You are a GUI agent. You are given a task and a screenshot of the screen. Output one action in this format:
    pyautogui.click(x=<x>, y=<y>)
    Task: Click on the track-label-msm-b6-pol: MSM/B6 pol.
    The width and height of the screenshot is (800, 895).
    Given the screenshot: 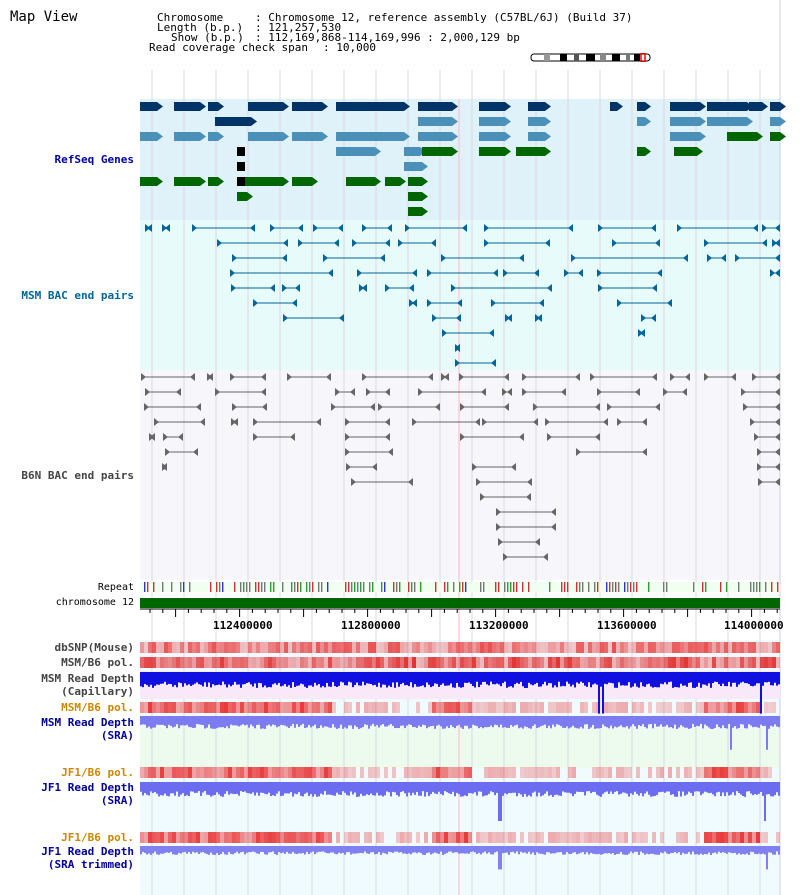 What is the action you would take?
    pyautogui.click(x=97, y=662)
    